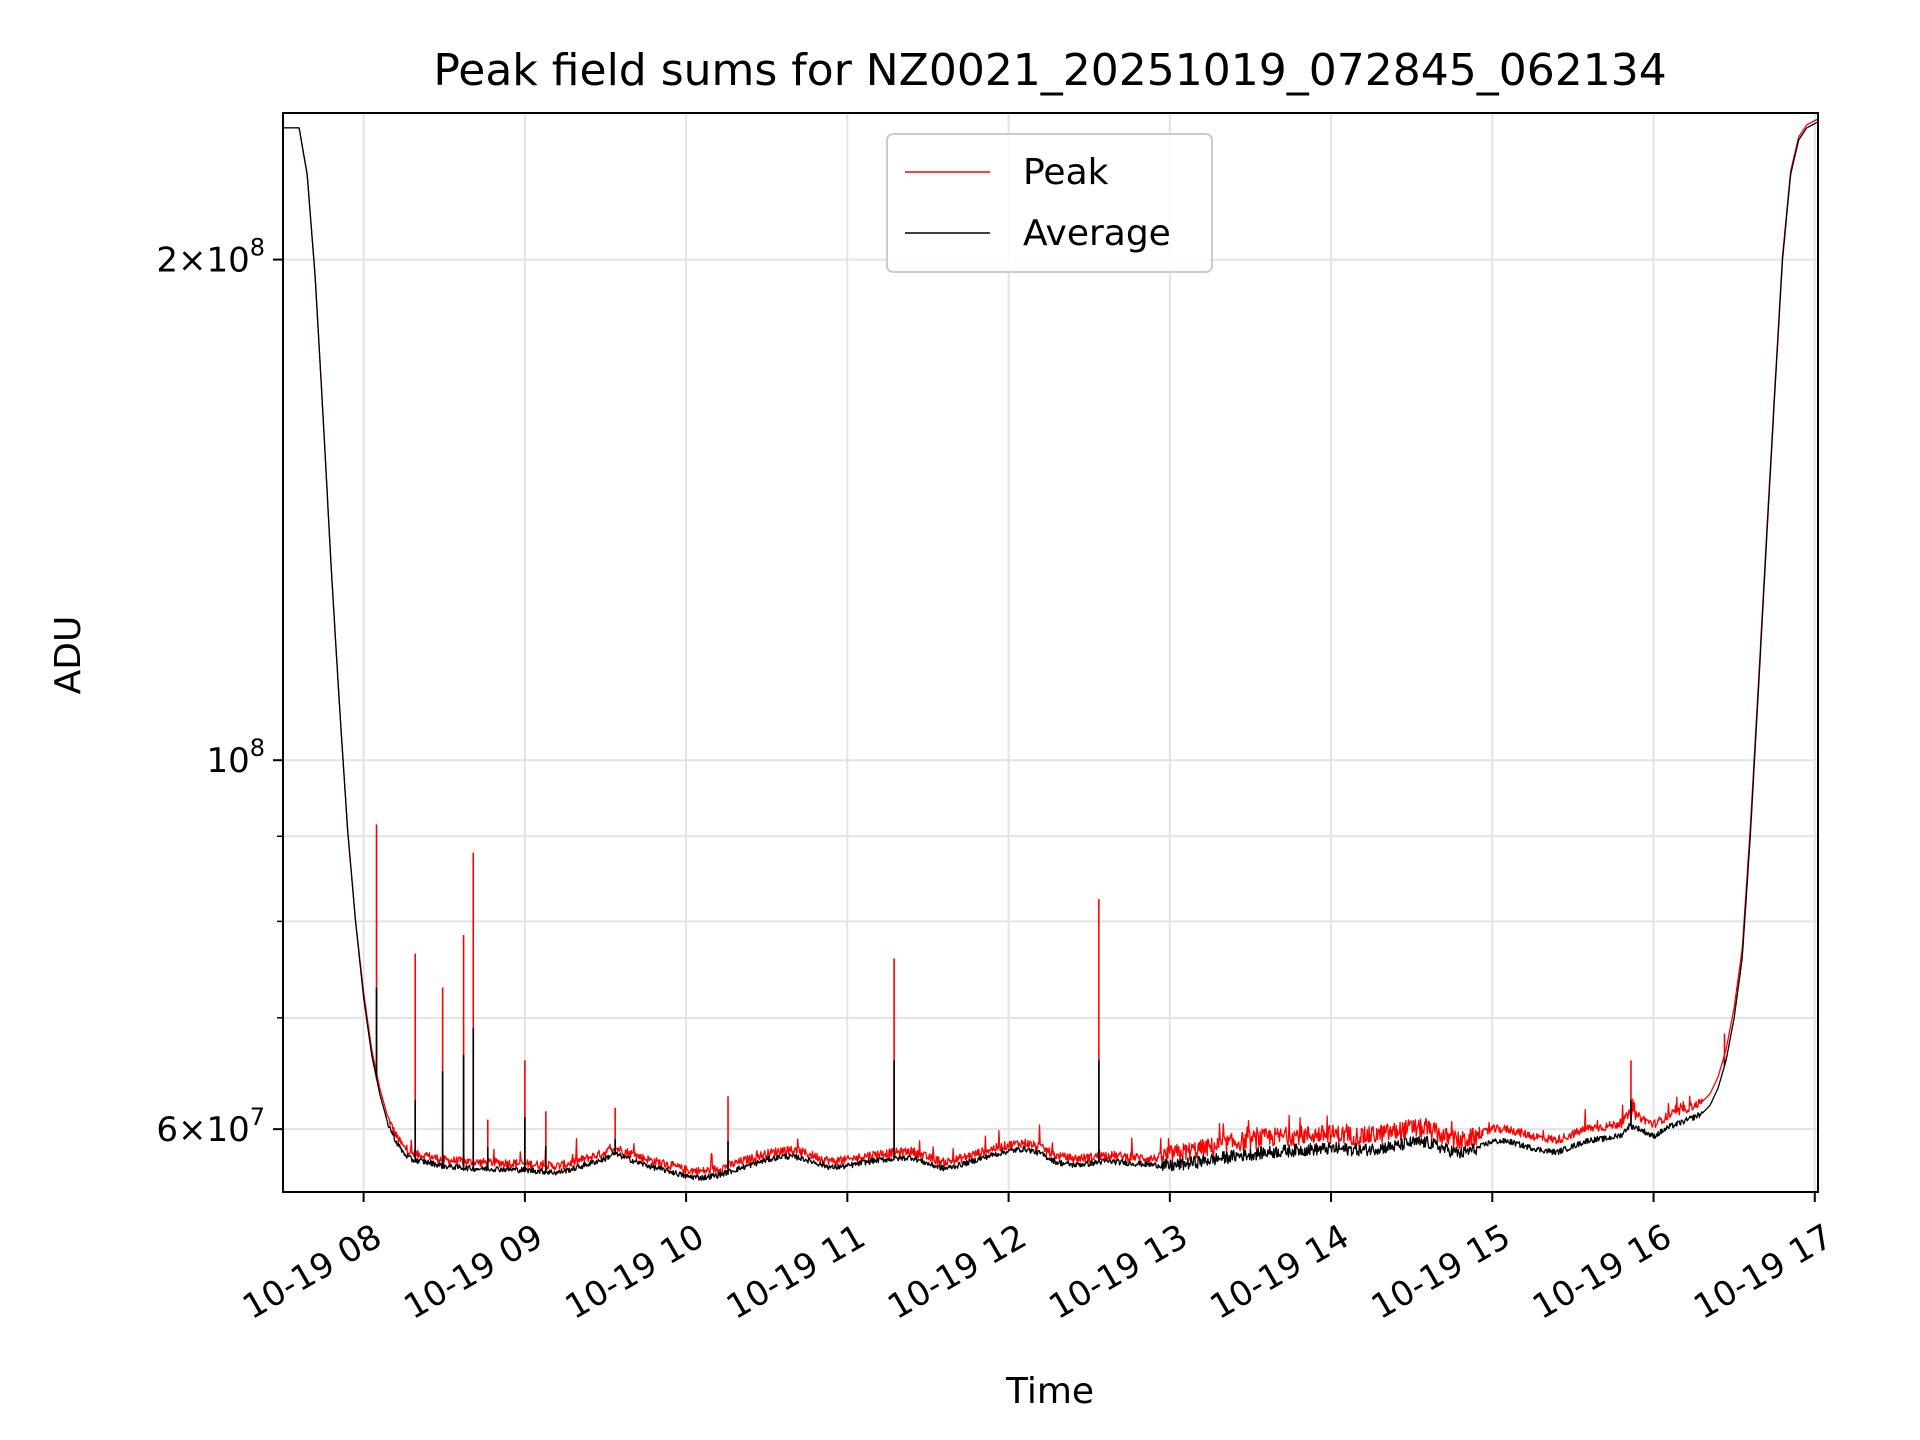 The height and width of the screenshot is (1440, 1920). Describe the element at coordinates (1066, 172) in the screenshot. I see `legend-label-peak: Peak` at that location.